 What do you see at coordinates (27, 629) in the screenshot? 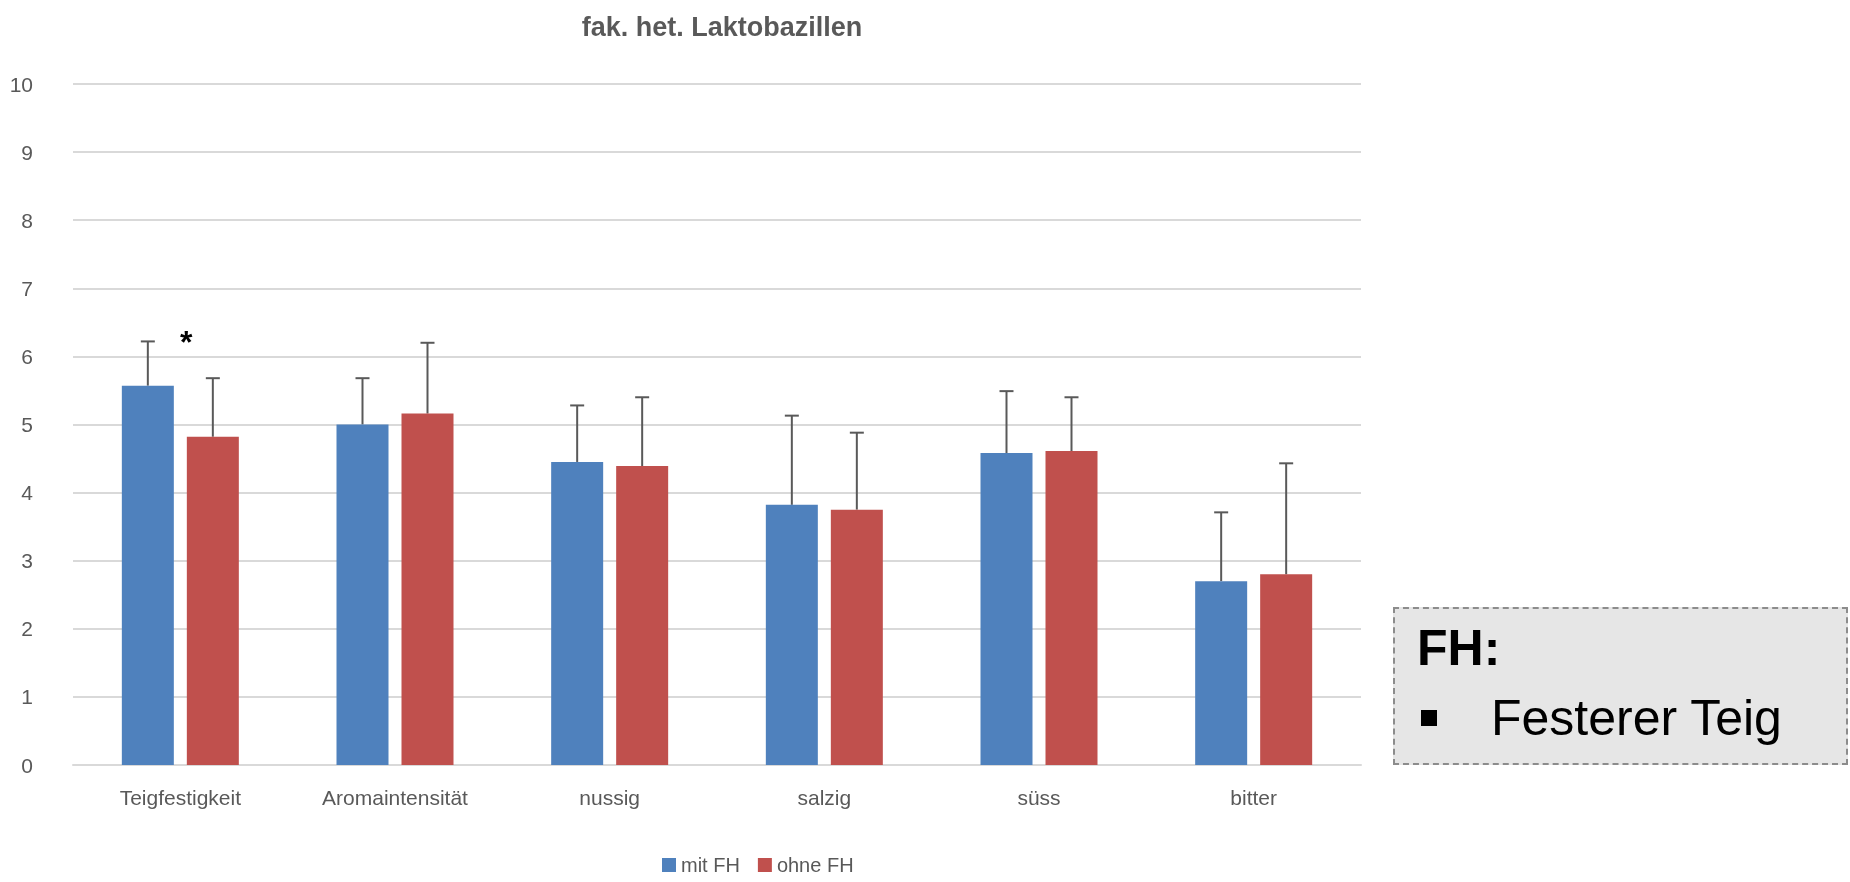
I see `y-tick-label: 2` at bounding box center [27, 629].